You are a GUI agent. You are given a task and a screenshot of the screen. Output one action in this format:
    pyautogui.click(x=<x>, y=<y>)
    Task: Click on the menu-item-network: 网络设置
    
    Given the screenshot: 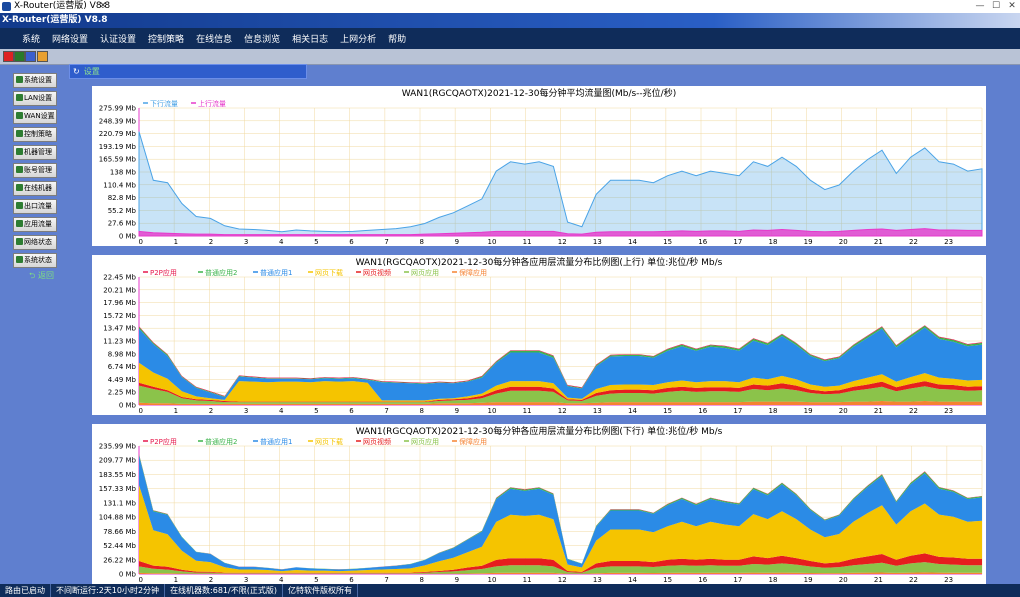 What is the action you would take?
    pyautogui.click(x=70, y=40)
    